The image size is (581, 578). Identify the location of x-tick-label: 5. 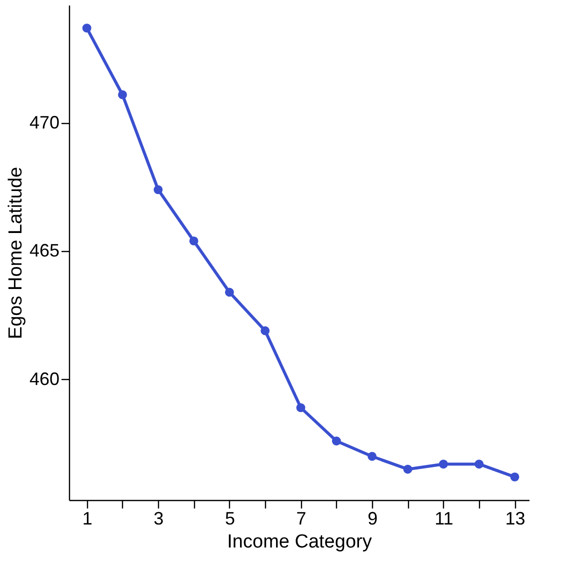
(229, 518).